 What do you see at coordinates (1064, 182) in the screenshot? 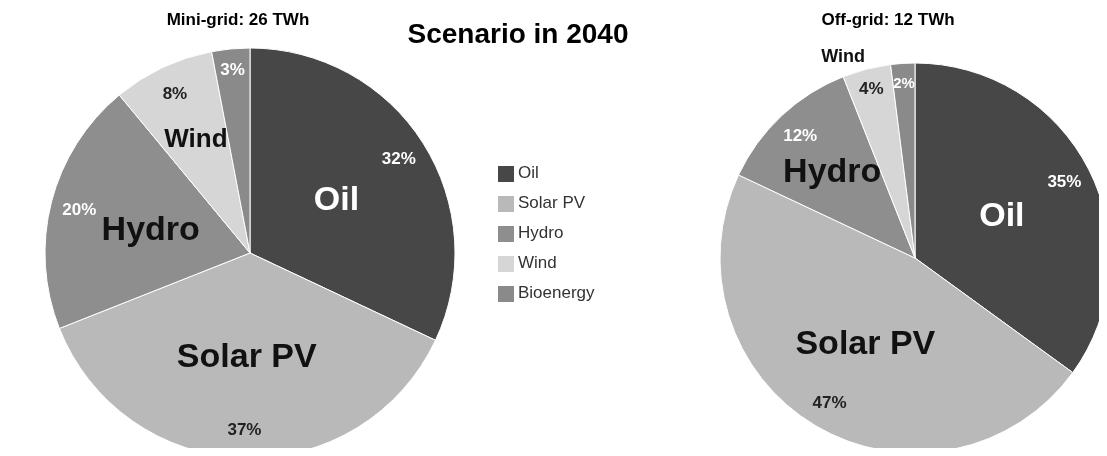
I see `data-label: 35%` at bounding box center [1064, 182].